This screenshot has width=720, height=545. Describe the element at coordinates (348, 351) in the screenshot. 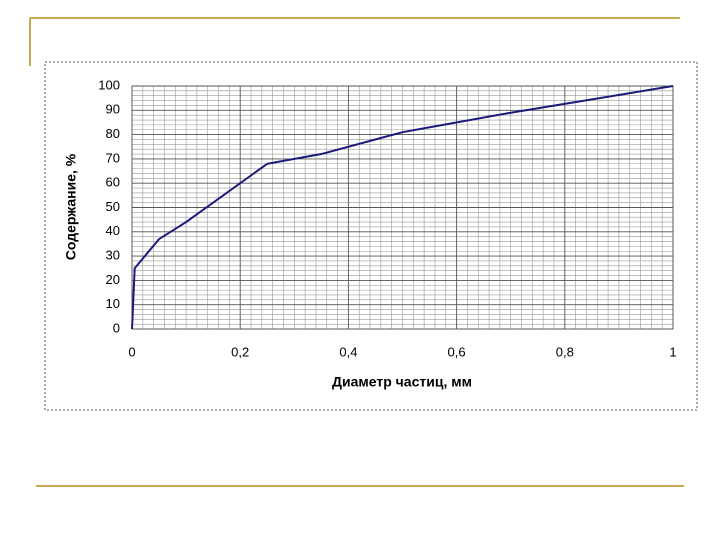

I see `x-tick-label: 0,4` at that location.